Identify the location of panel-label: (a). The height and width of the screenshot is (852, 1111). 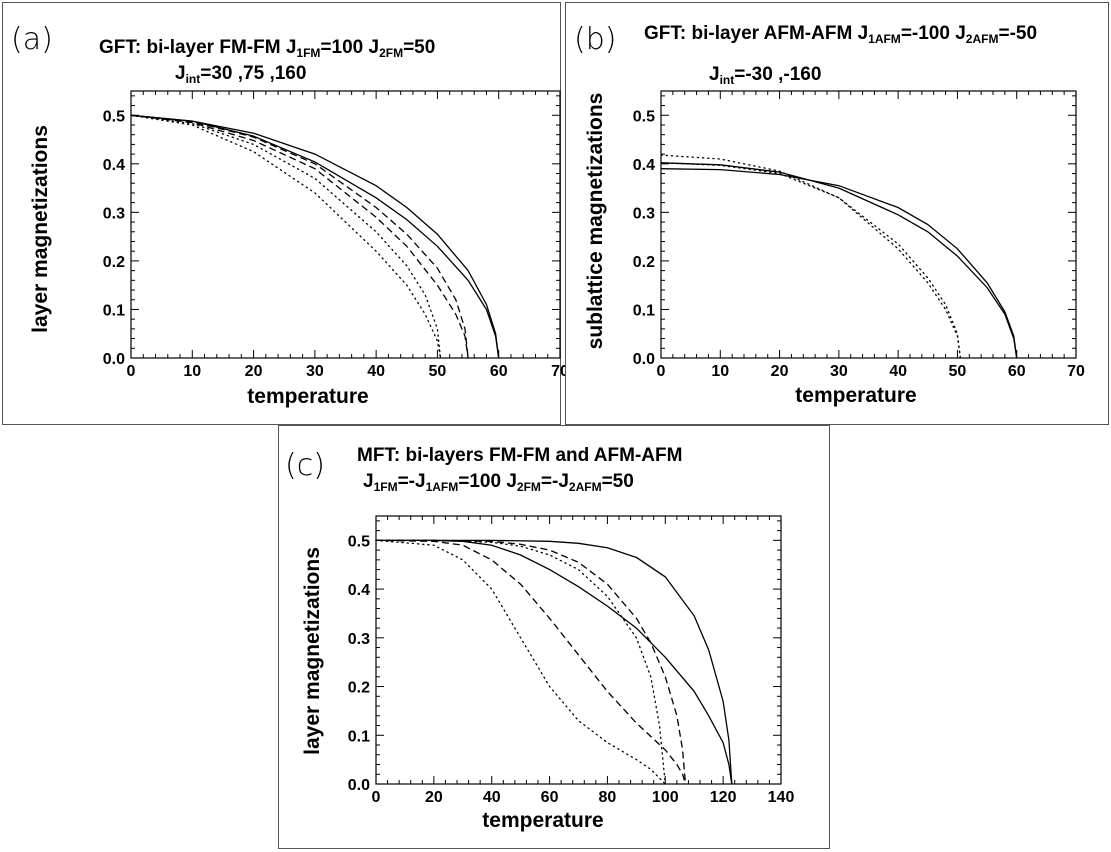
(32, 39).